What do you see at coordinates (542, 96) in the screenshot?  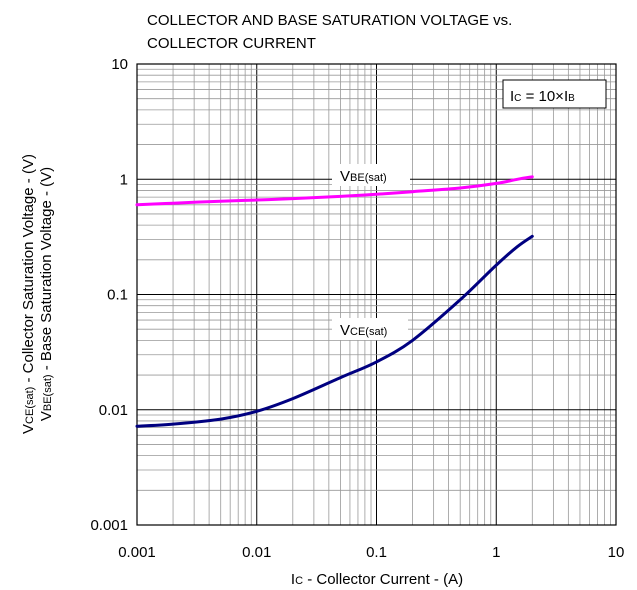 I see `legend-box-text: IC = 10×IB` at bounding box center [542, 96].